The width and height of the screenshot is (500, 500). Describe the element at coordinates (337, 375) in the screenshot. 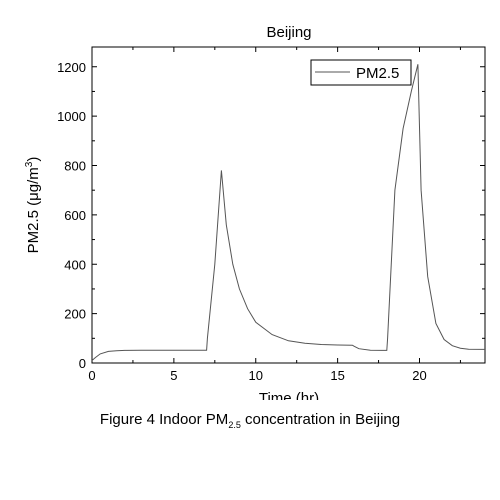

I see `x-tick-label: 15` at that location.